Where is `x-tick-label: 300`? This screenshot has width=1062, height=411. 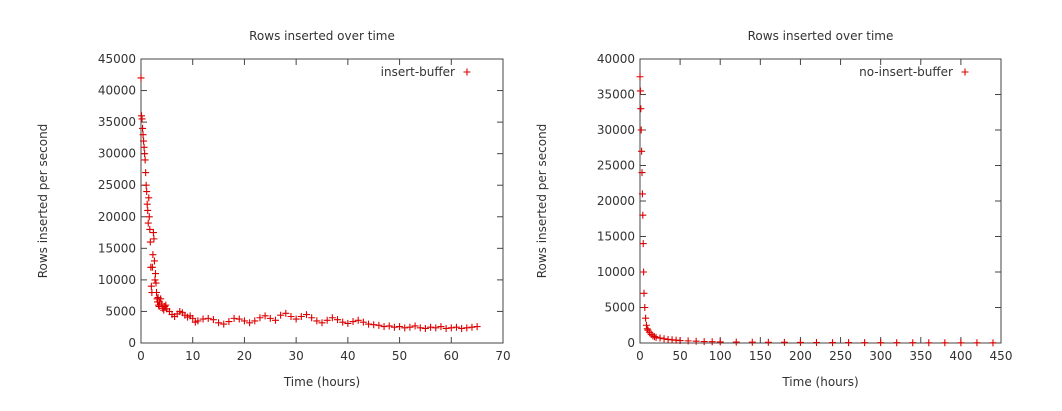
x-tick-label: 300 is located at coordinates (880, 356).